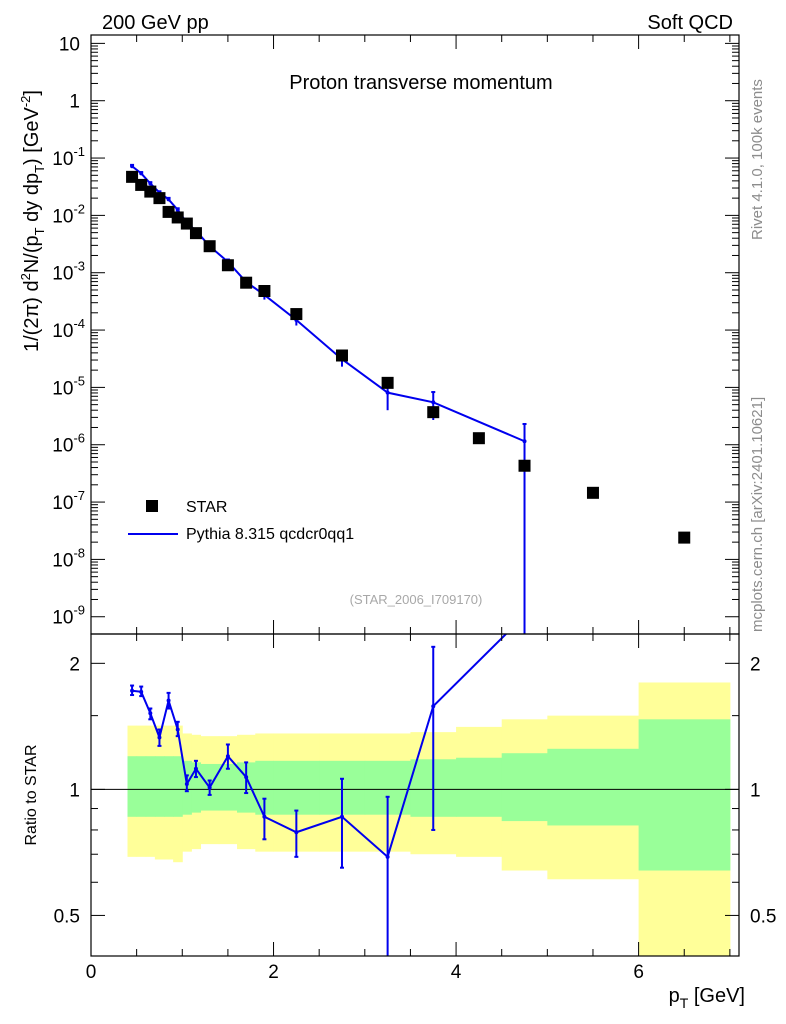  I want to click on ratio-y-tick-label-left: 1, so click(74, 790).